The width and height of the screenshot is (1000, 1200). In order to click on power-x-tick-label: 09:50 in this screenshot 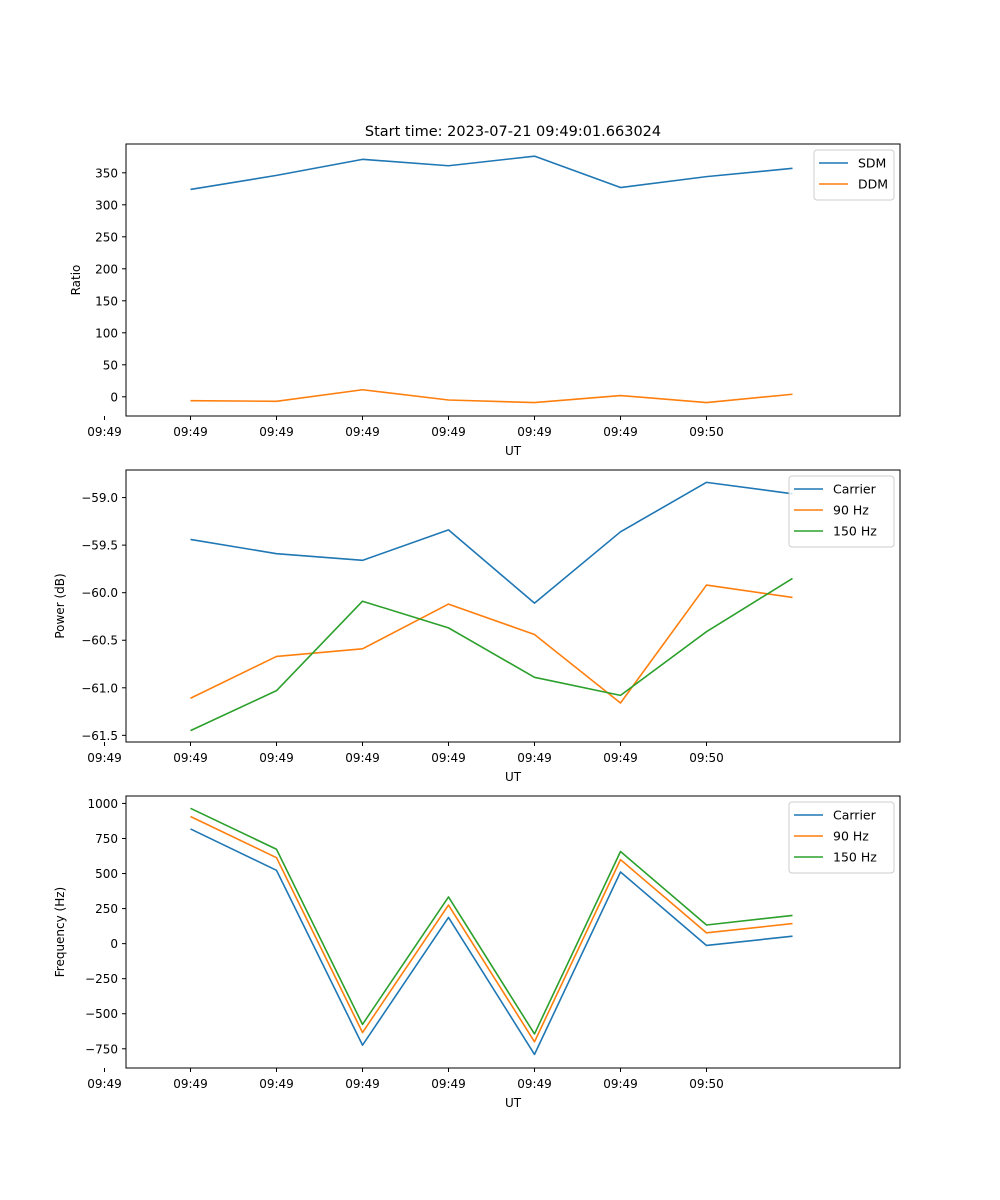, I will do `click(706, 758)`.